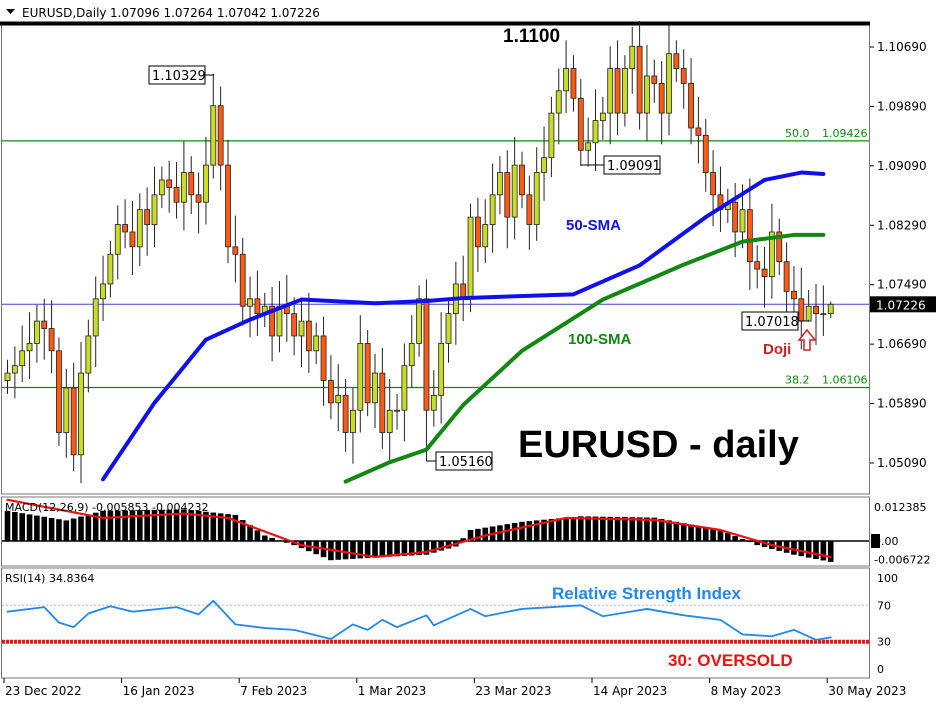  I want to click on symbol-timeframe: EURUSD,Daily, so click(64, 13).